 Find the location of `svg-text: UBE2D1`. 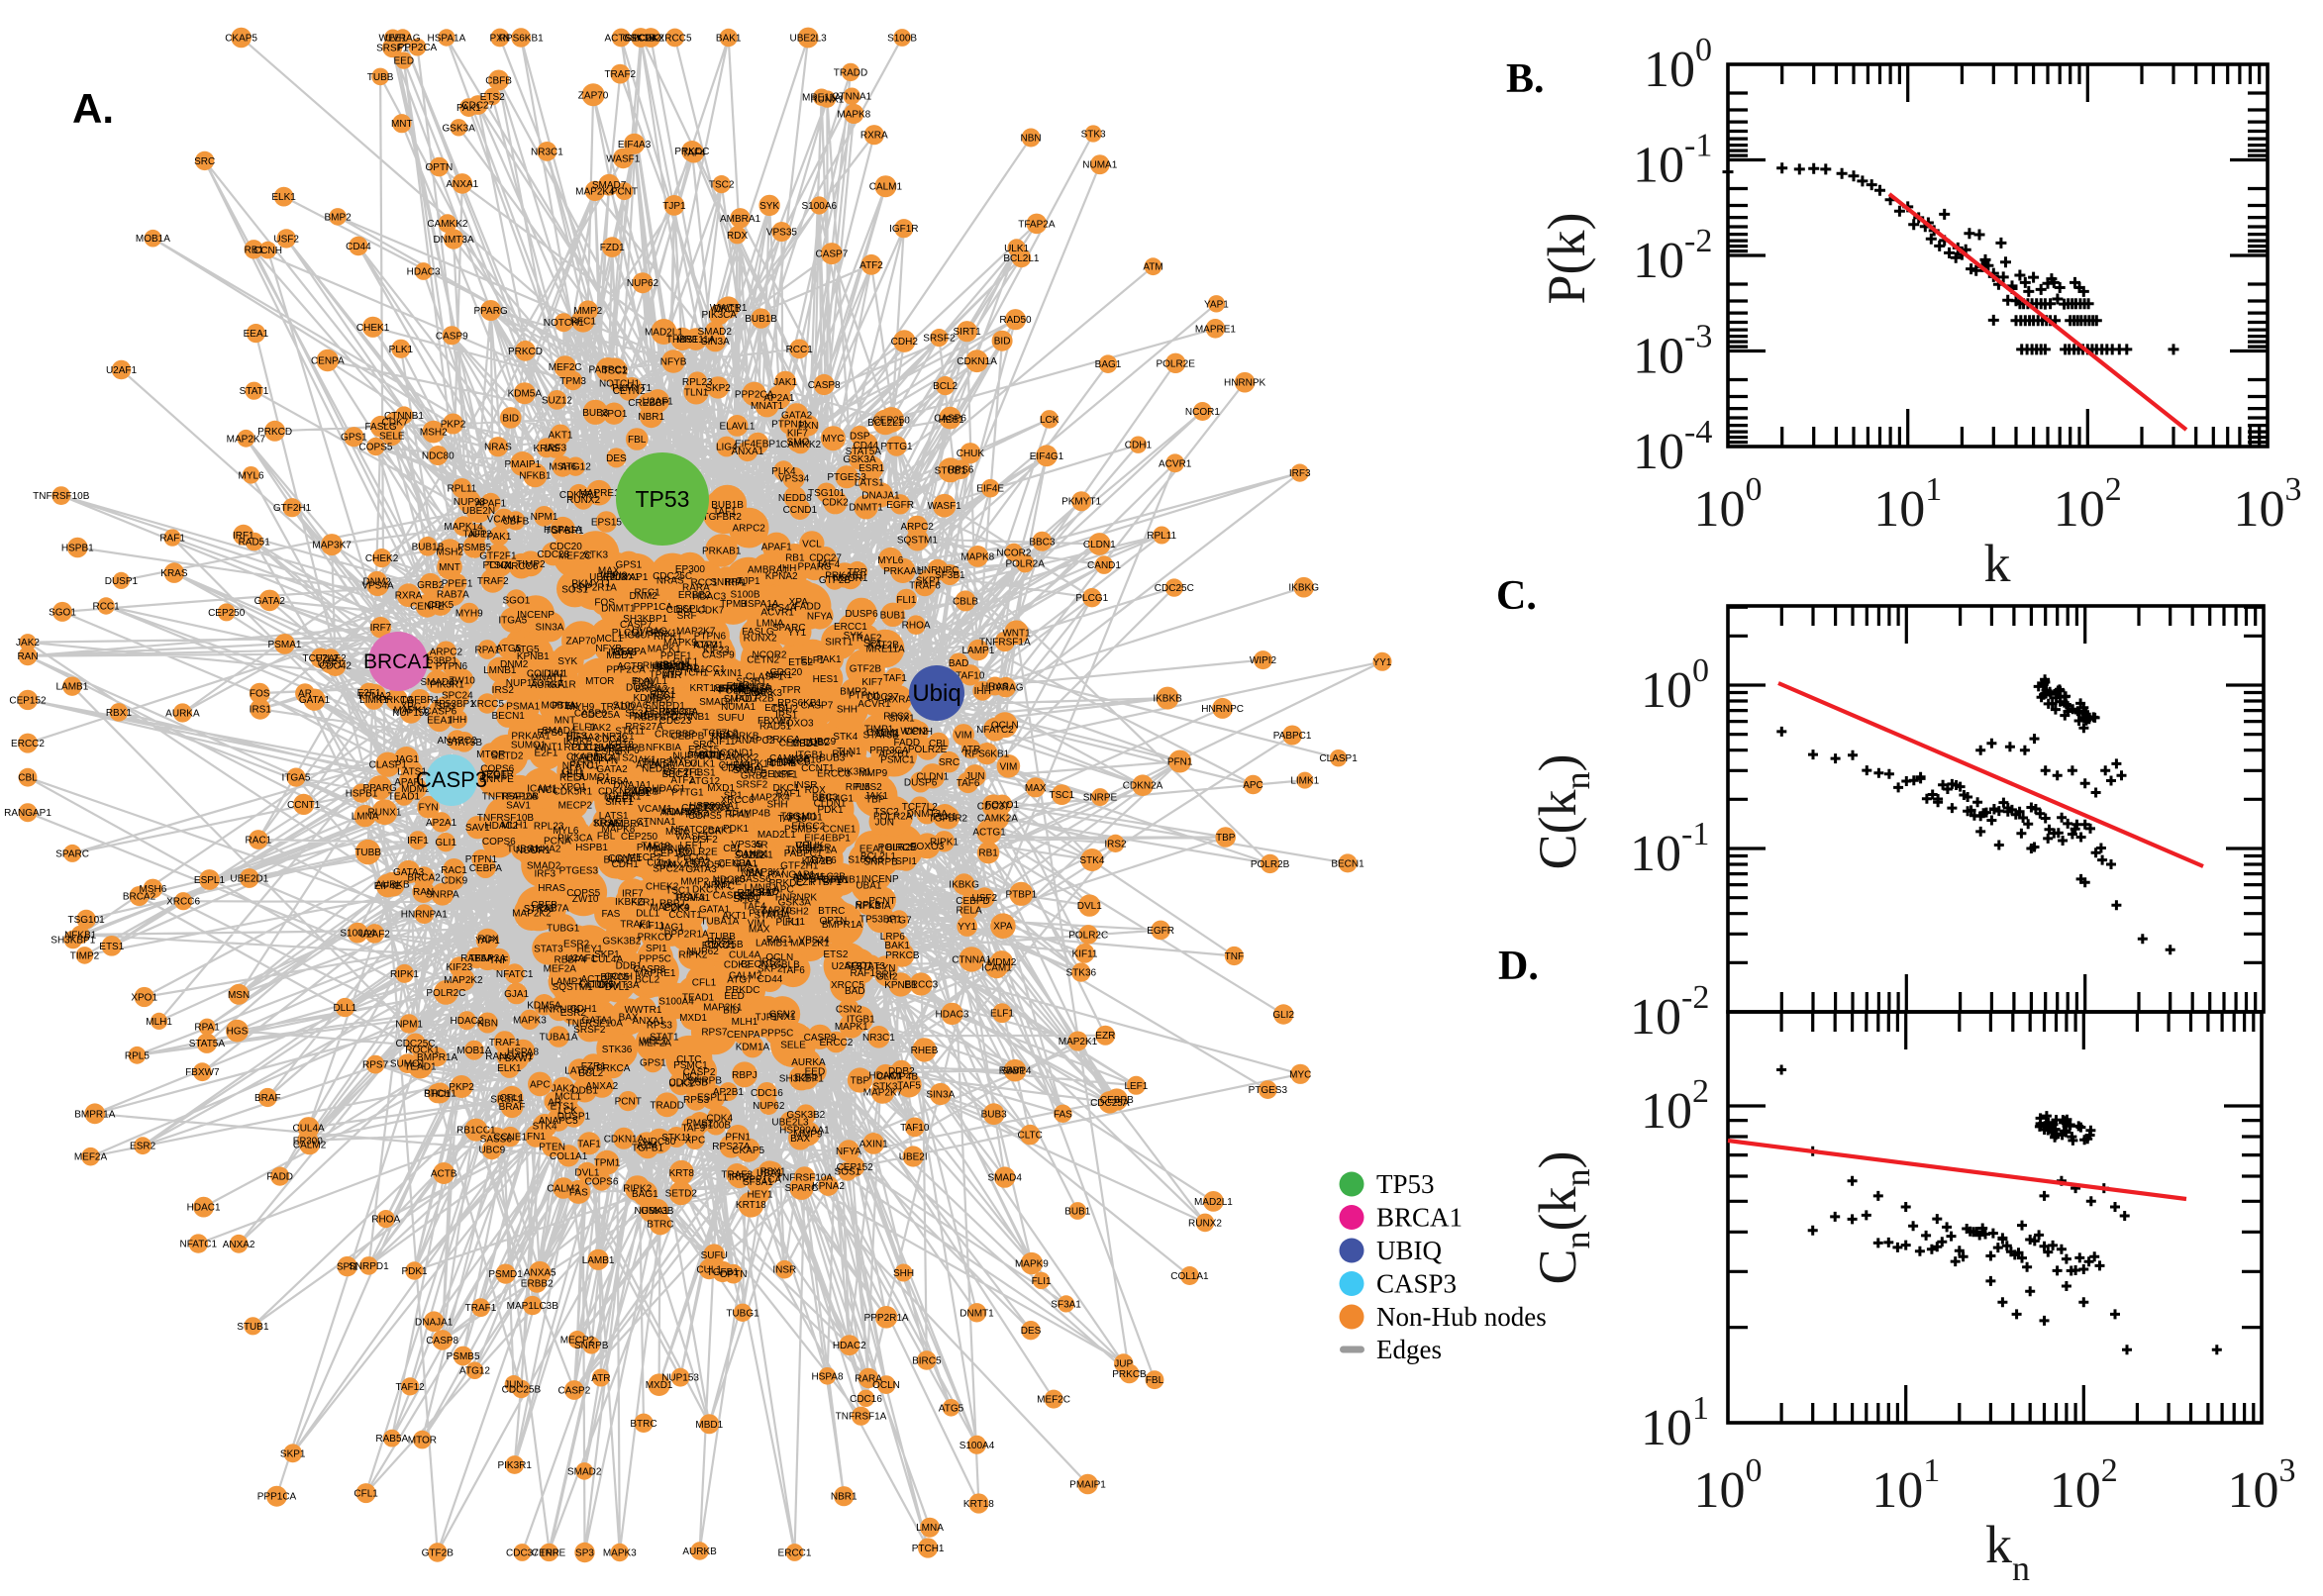

svg-text: UBE2D1 is located at coordinates (672, 666).